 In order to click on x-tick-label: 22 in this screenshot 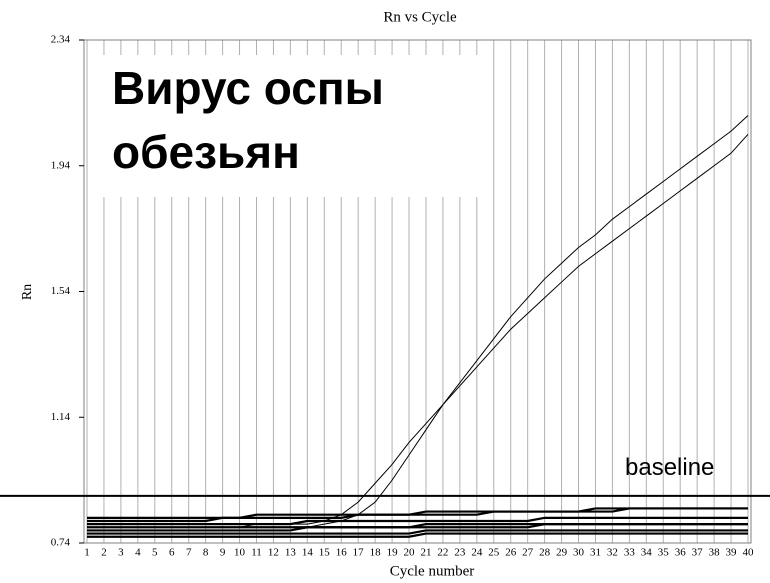, I will do `click(442, 553)`.